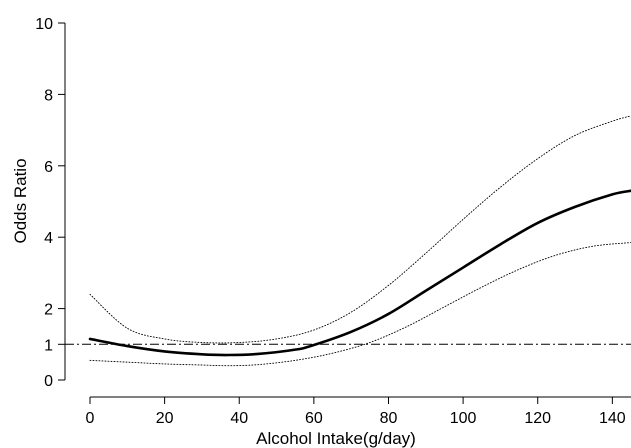  I want to click on x-tick-label: 120, so click(537, 418).